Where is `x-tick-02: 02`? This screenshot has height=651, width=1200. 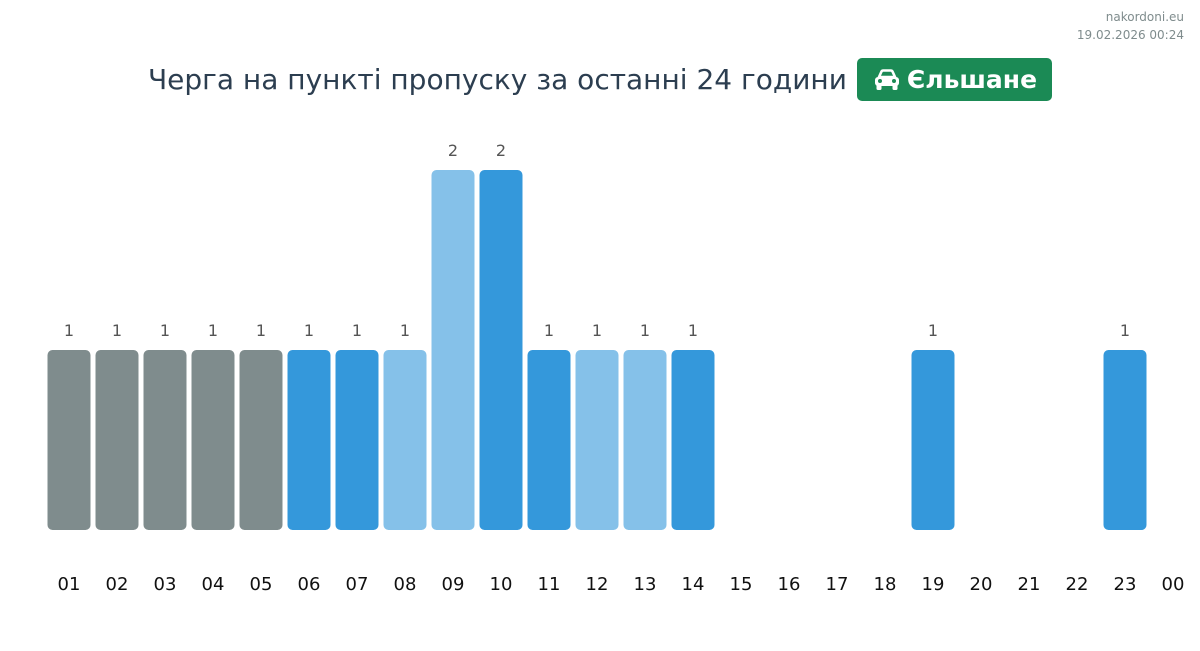 x-tick-02: 02 is located at coordinates (117, 584).